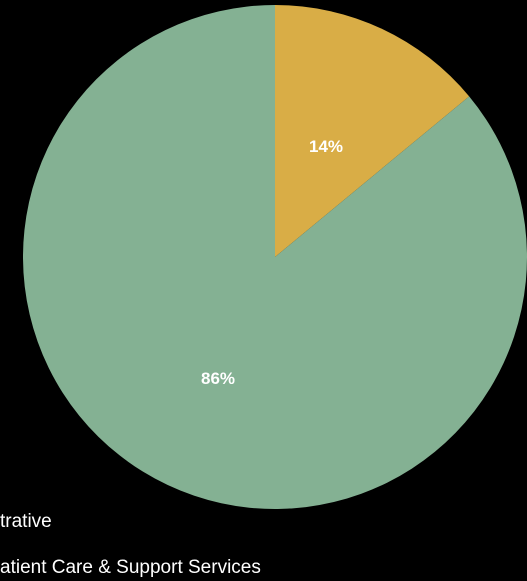  I want to click on legend-entry-patient-care: atient Care & Support Services, so click(130, 567).